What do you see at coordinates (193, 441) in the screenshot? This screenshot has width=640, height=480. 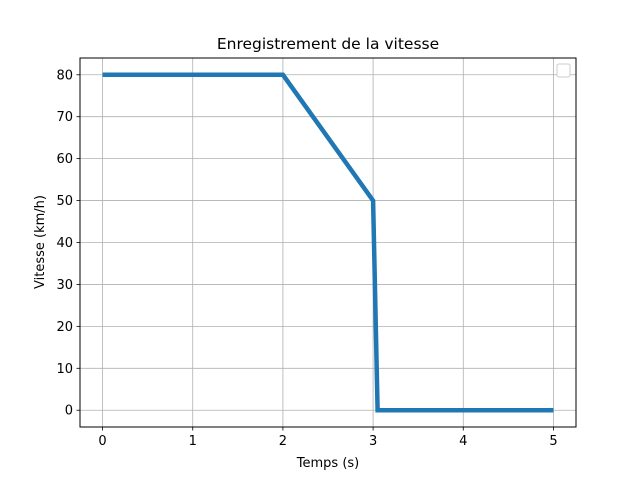 I see `x-tick-label: 1` at bounding box center [193, 441].